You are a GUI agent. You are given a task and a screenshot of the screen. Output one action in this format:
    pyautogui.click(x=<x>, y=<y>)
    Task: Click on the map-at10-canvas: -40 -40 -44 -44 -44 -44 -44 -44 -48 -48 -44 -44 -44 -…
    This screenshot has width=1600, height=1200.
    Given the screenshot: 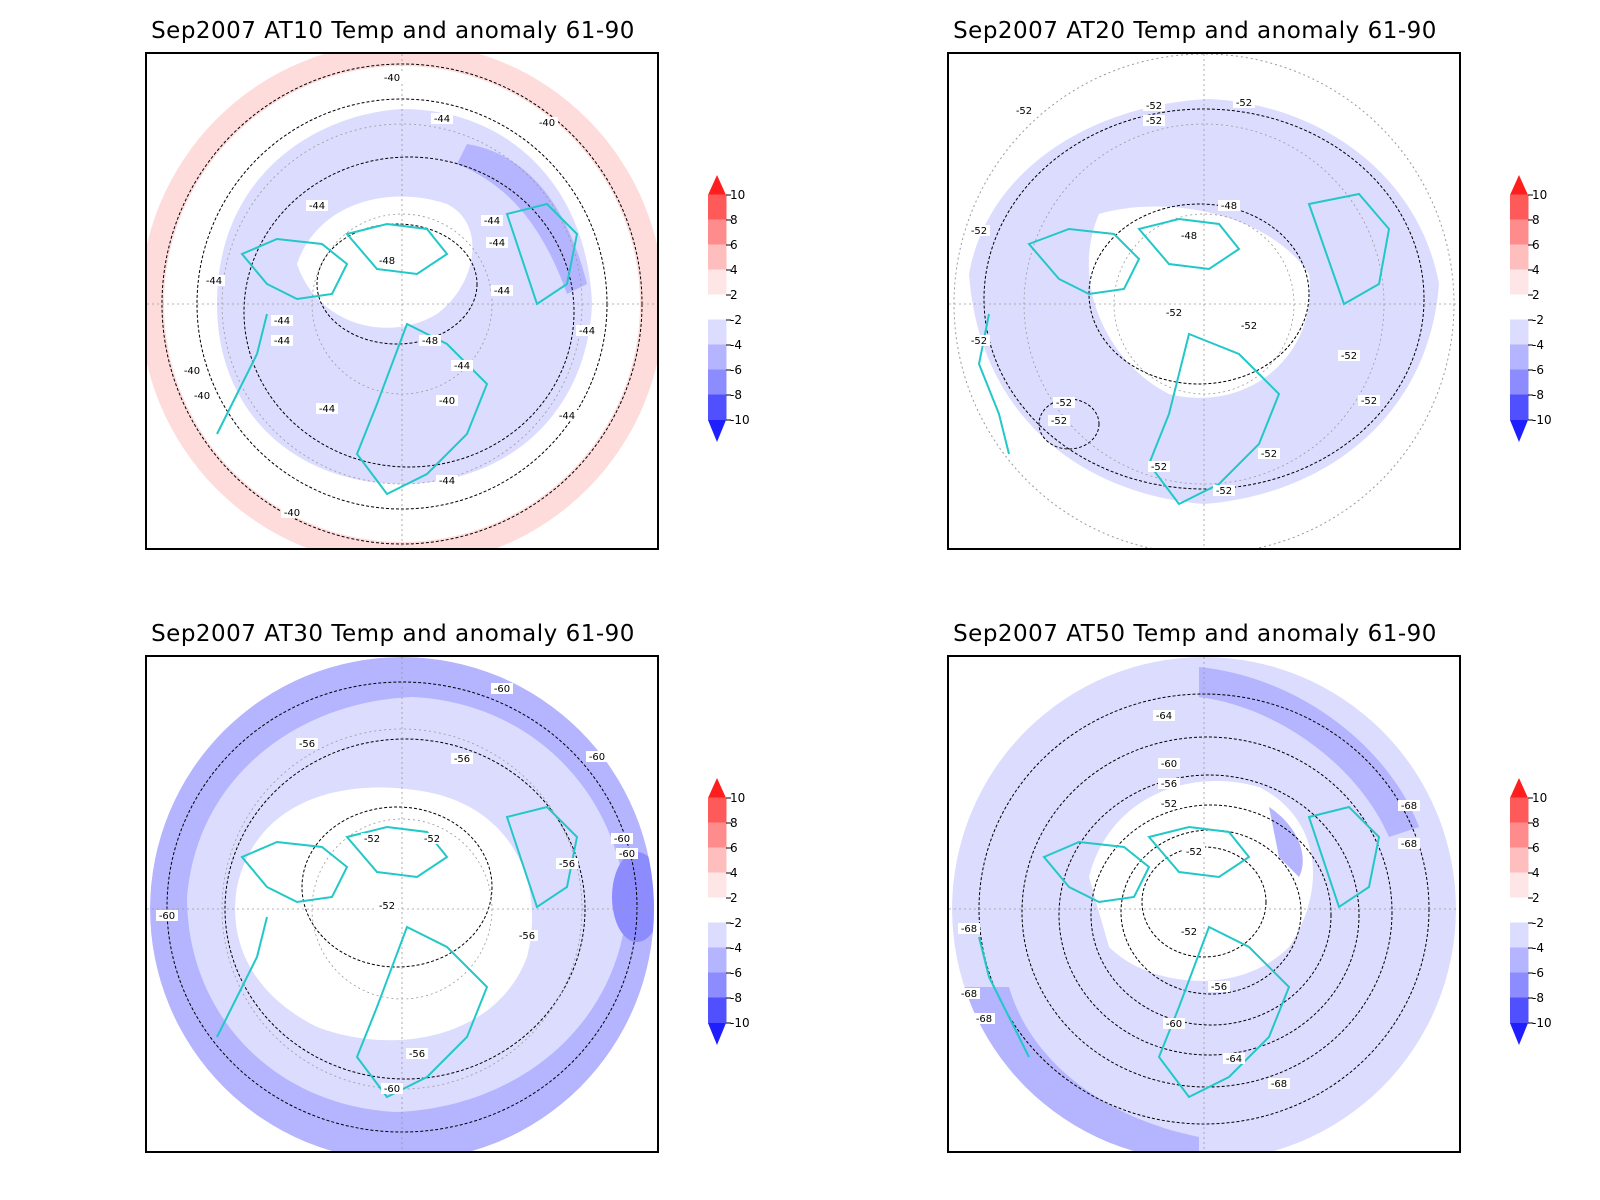 What is the action you would take?
    pyautogui.click(x=402, y=301)
    